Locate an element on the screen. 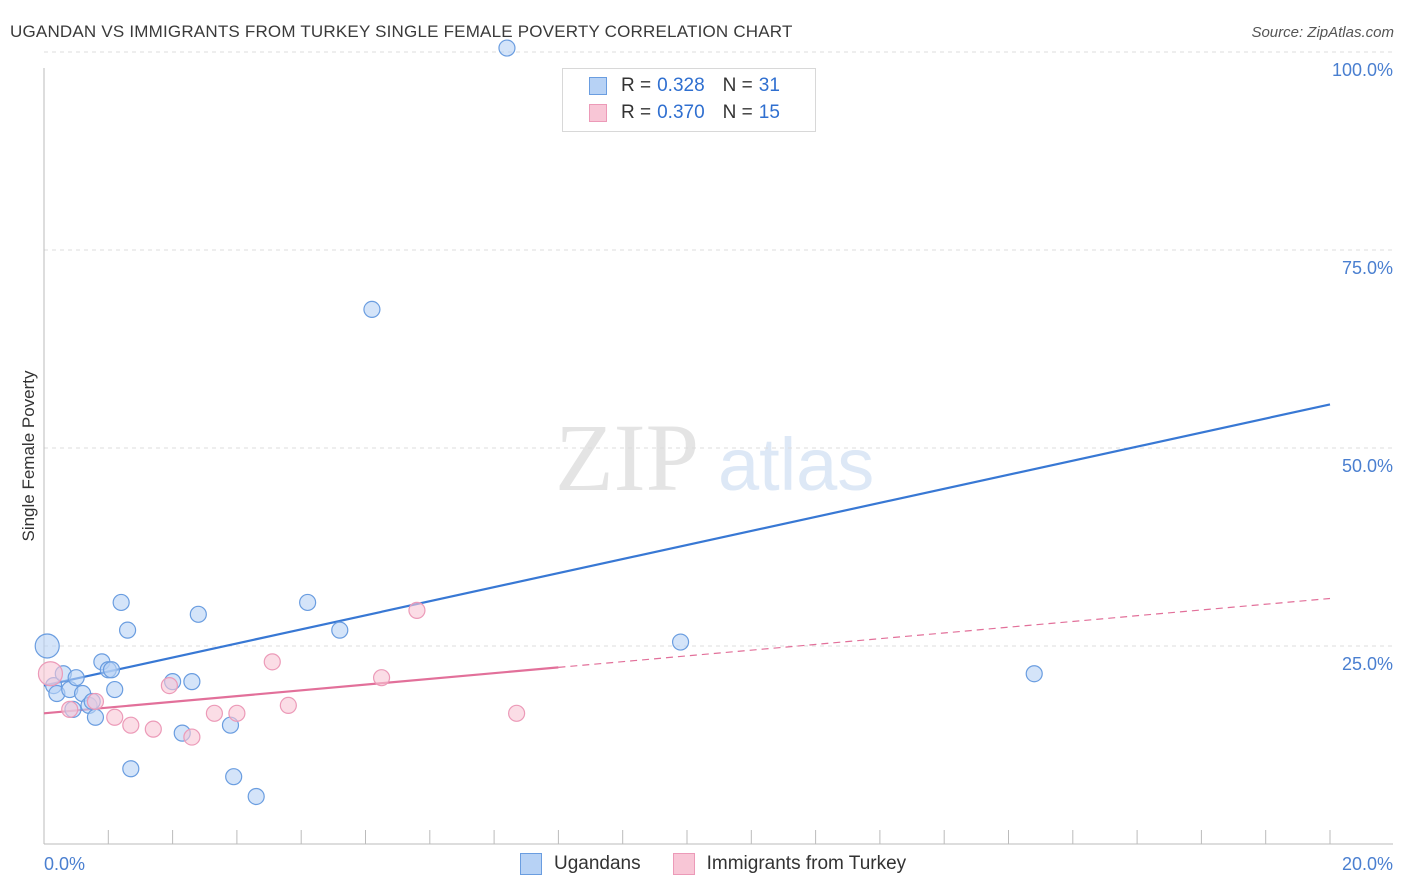 The height and width of the screenshot is (892, 1406). legend-label-ugandans: Ugandans is located at coordinates (597, 863).